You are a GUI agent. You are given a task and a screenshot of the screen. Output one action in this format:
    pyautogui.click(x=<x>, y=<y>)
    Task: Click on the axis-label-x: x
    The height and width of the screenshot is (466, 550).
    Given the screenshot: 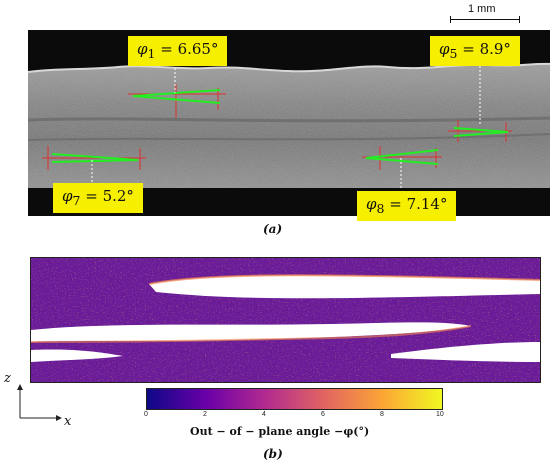 What is the action you would take?
    pyautogui.click(x=68, y=421)
    